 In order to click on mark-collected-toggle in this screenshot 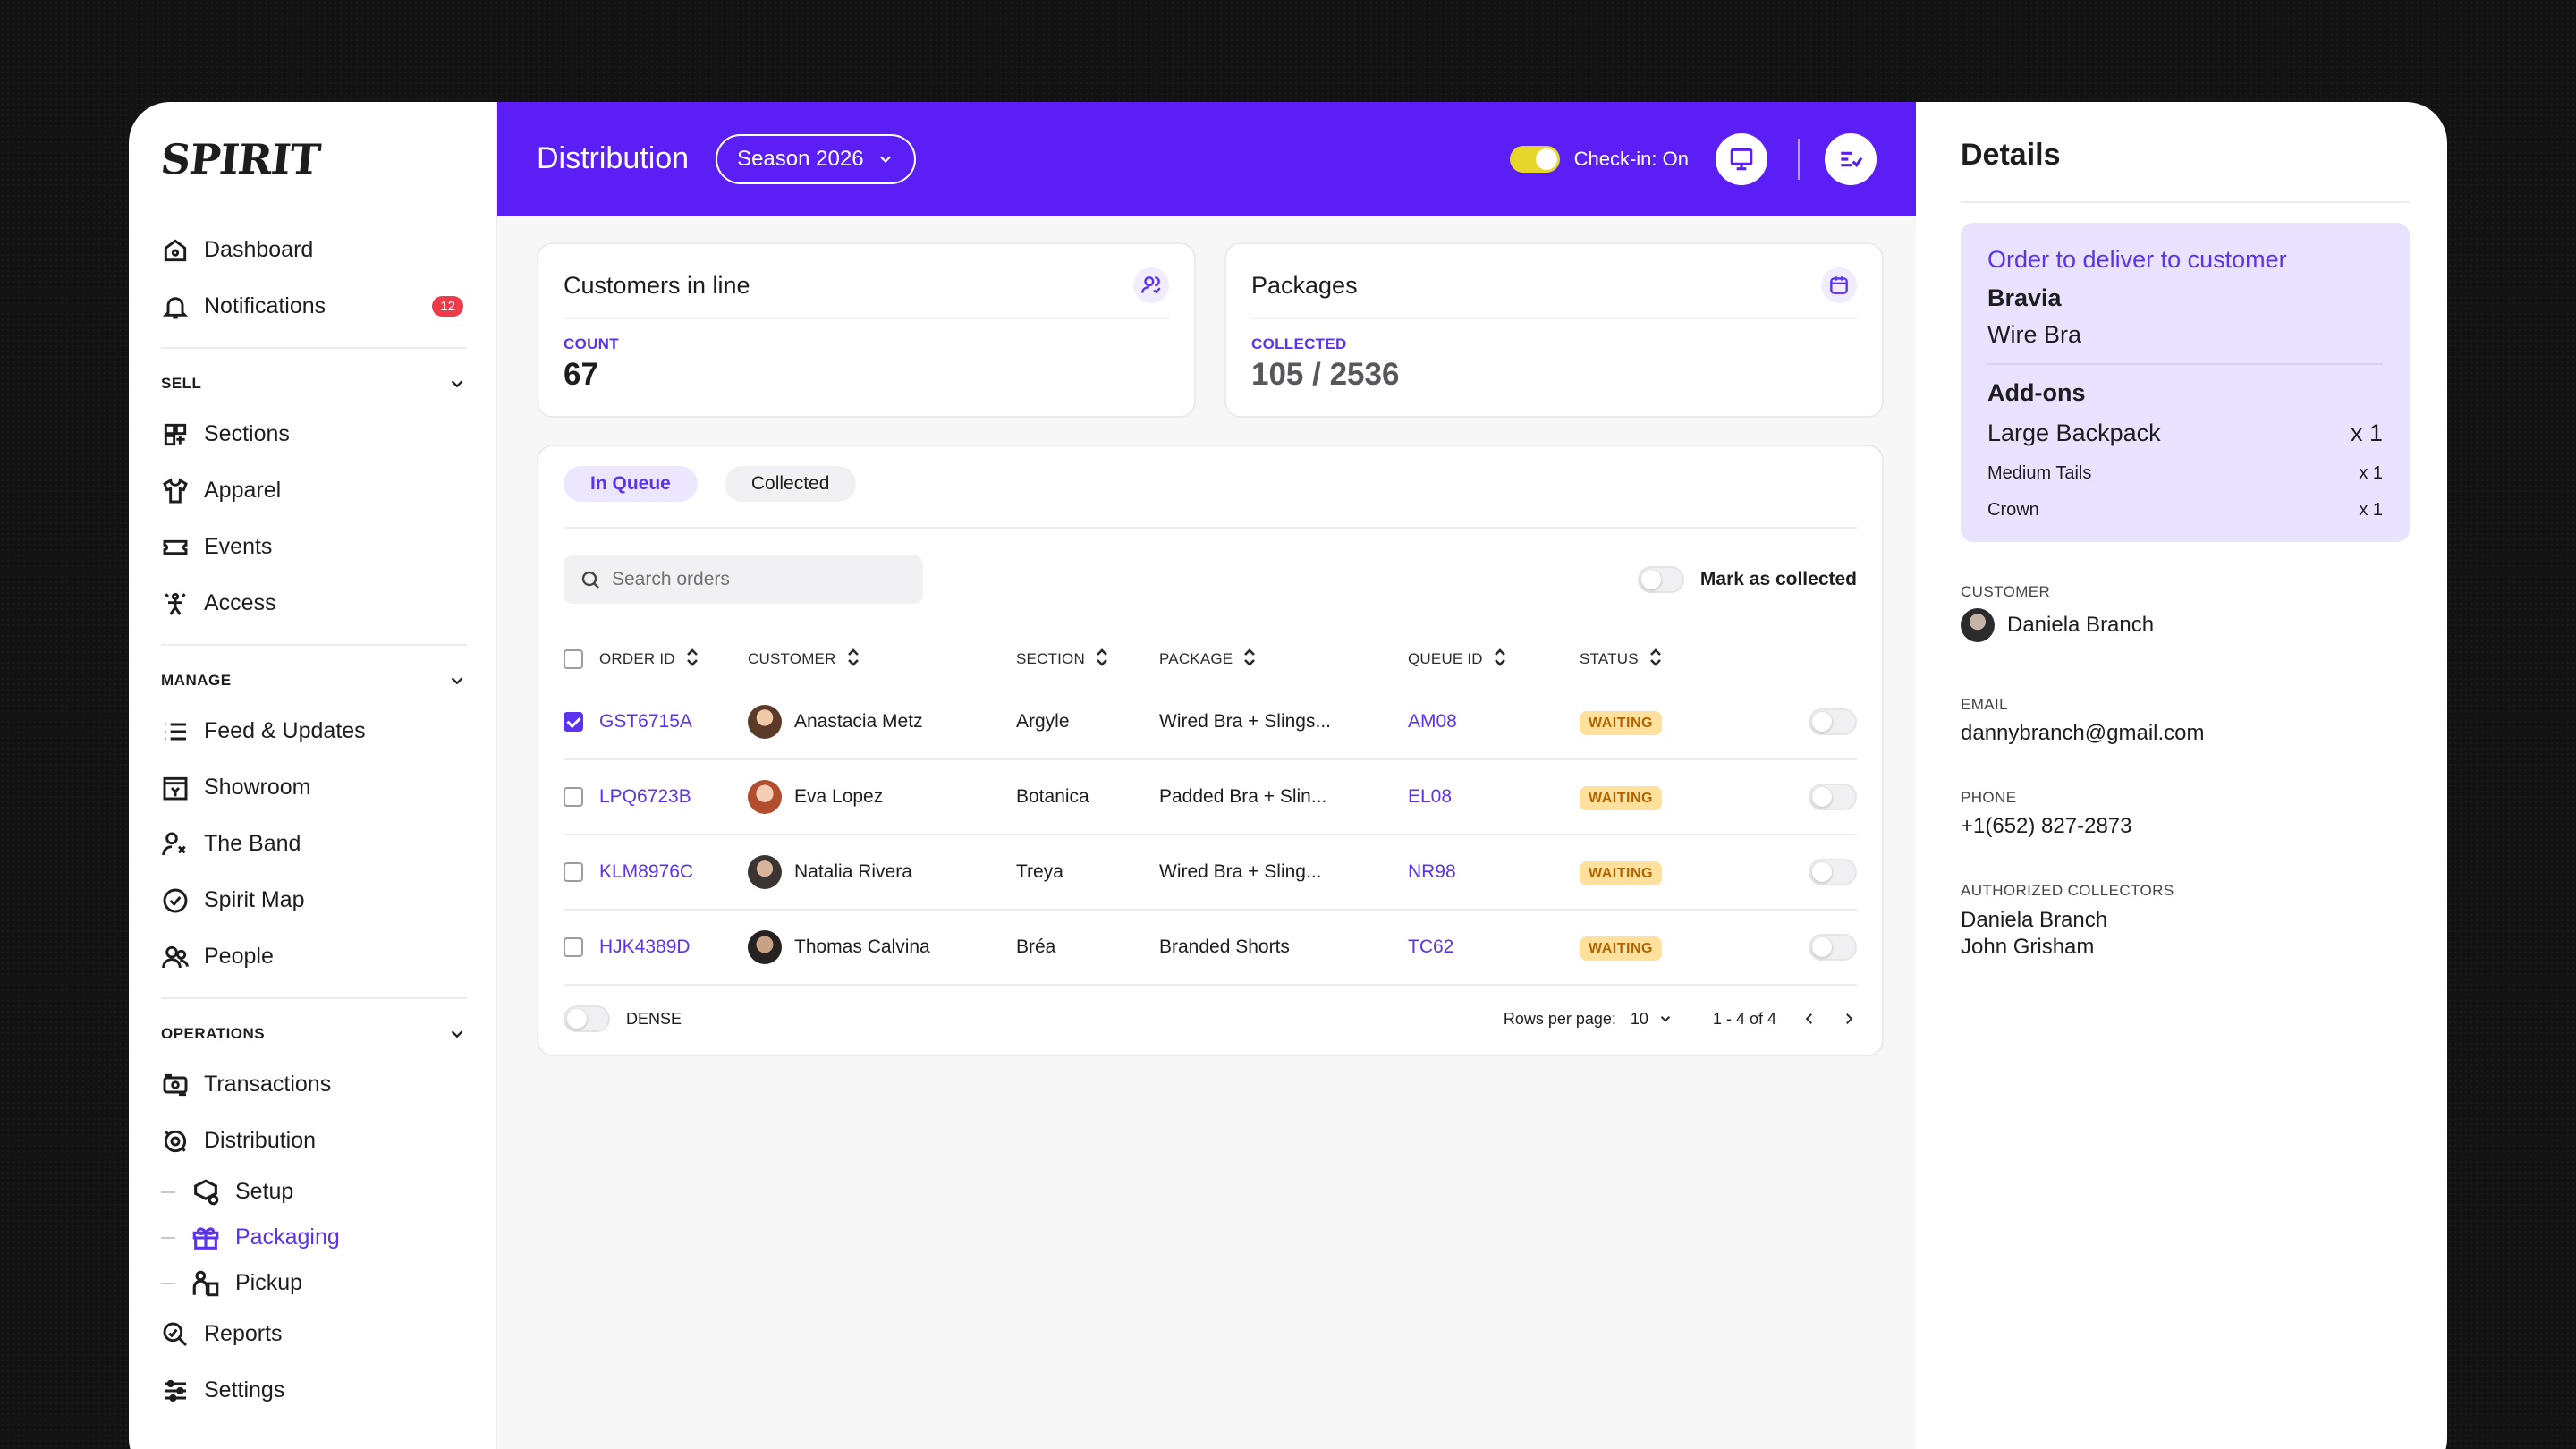, I will do `click(1660, 579)`.